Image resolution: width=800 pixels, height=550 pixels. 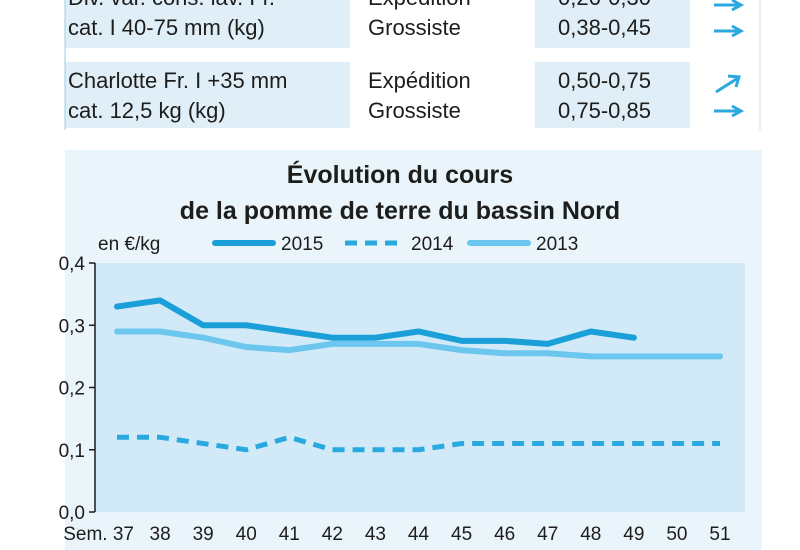 What do you see at coordinates (504, 534) in the screenshot?
I see `x-tick-label: 46` at bounding box center [504, 534].